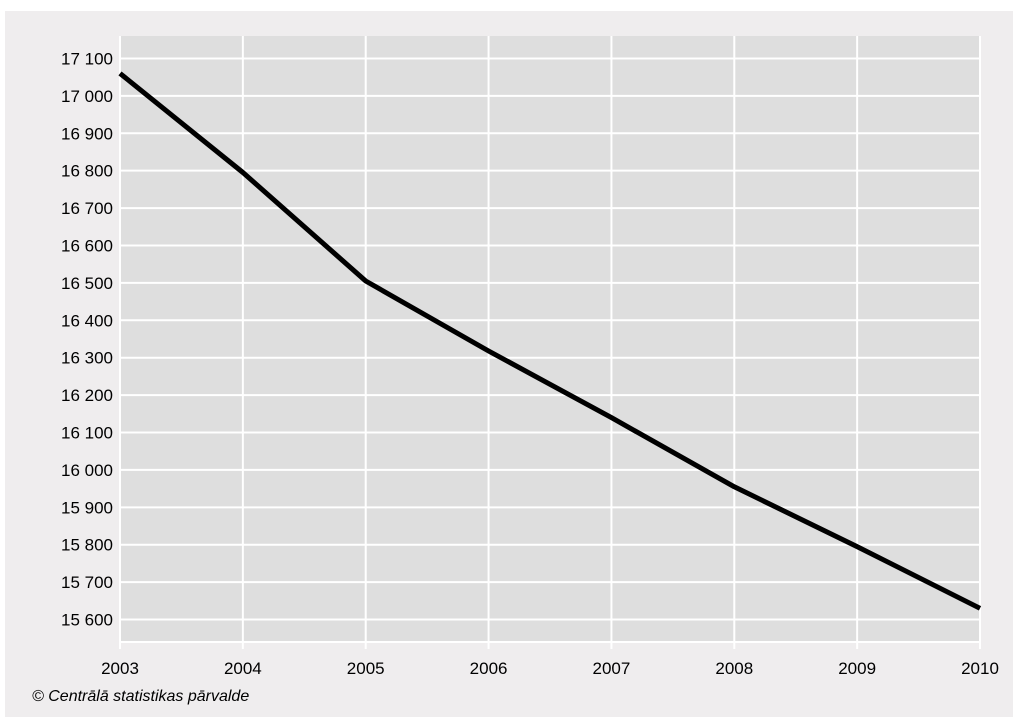 Image resolution: width=1016 pixels, height=720 pixels. I want to click on y-tick-label: 16 300, so click(87, 358).